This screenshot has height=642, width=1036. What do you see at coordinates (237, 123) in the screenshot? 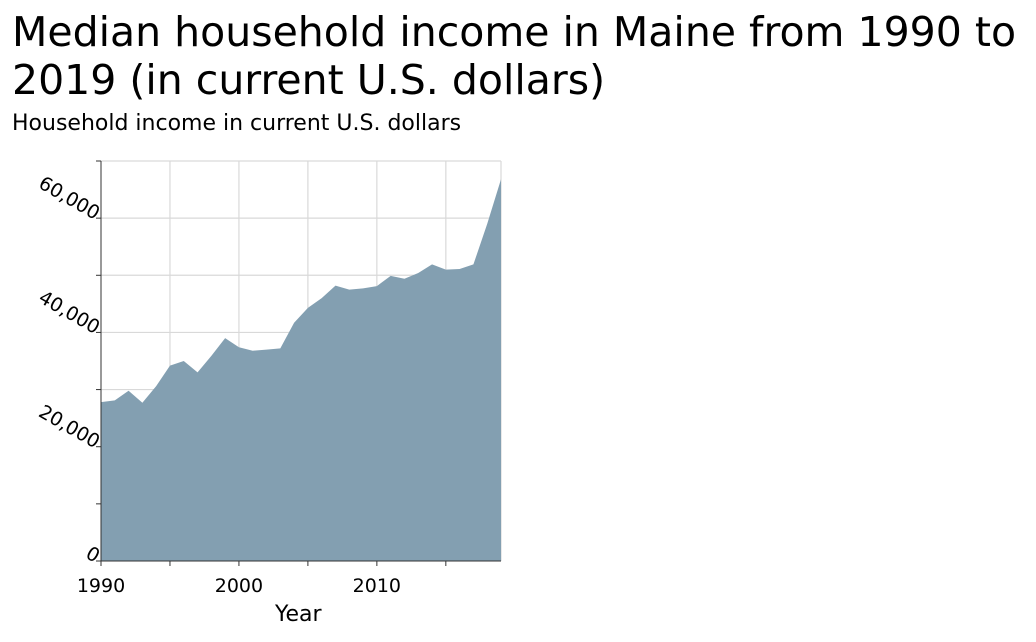
I see `y-axis-label: Household income in current U.S. dollars` at bounding box center [237, 123].